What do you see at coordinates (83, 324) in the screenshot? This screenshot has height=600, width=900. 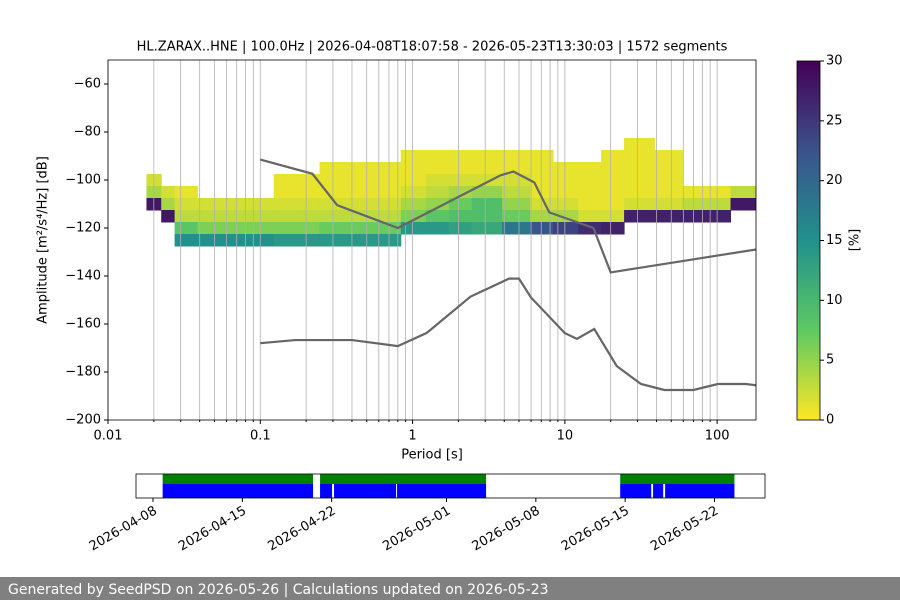 I see `y-tick-label: −160` at bounding box center [83, 324].